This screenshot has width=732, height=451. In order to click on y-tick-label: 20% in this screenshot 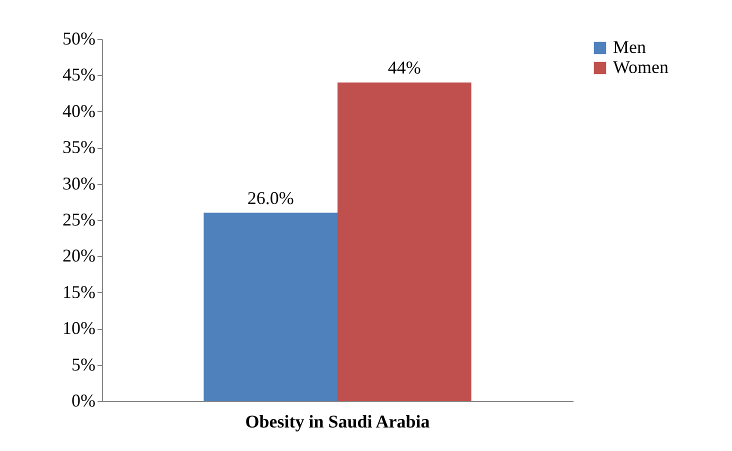, I will do `click(79, 256)`.